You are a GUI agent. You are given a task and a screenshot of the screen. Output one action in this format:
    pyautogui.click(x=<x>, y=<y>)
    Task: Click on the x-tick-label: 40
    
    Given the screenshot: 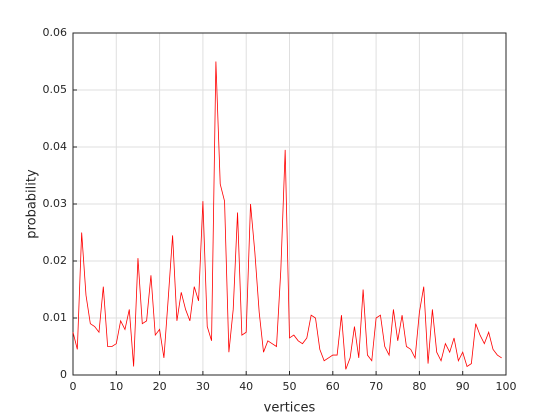 What is the action you would take?
    pyautogui.click(x=246, y=386)
    